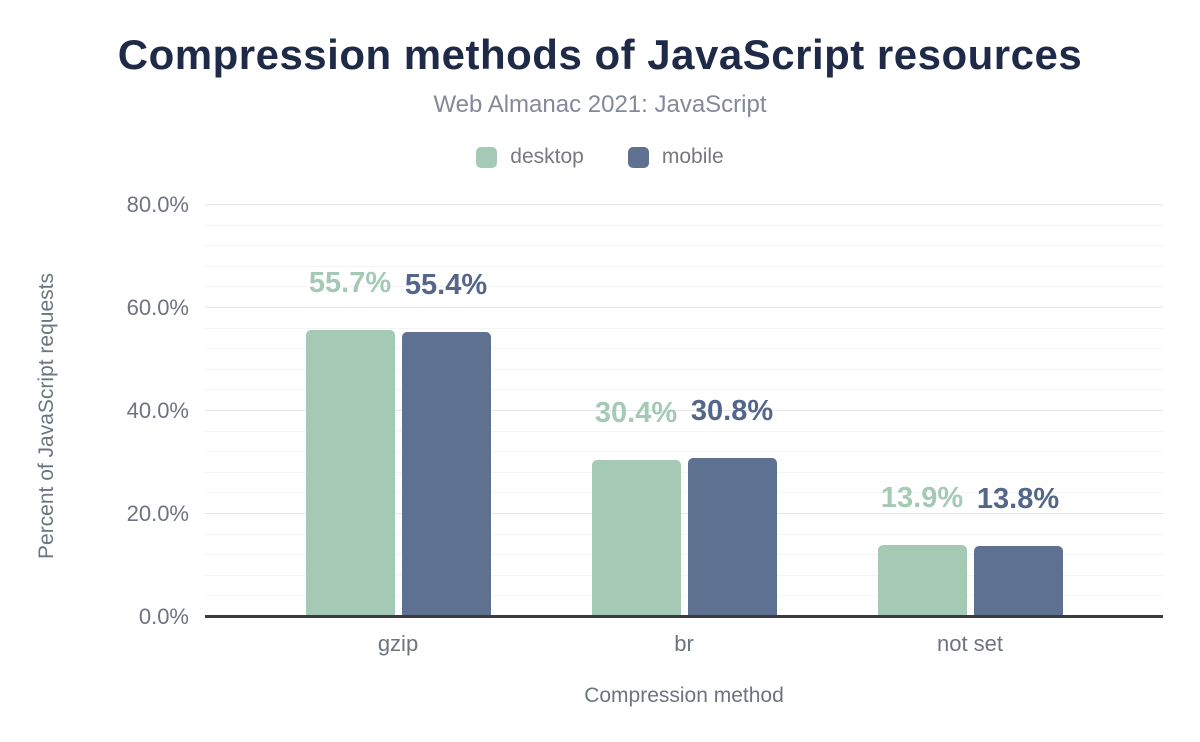 The image size is (1200, 742). I want to click on chart-legend: desktop mobile, so click(600, 157).